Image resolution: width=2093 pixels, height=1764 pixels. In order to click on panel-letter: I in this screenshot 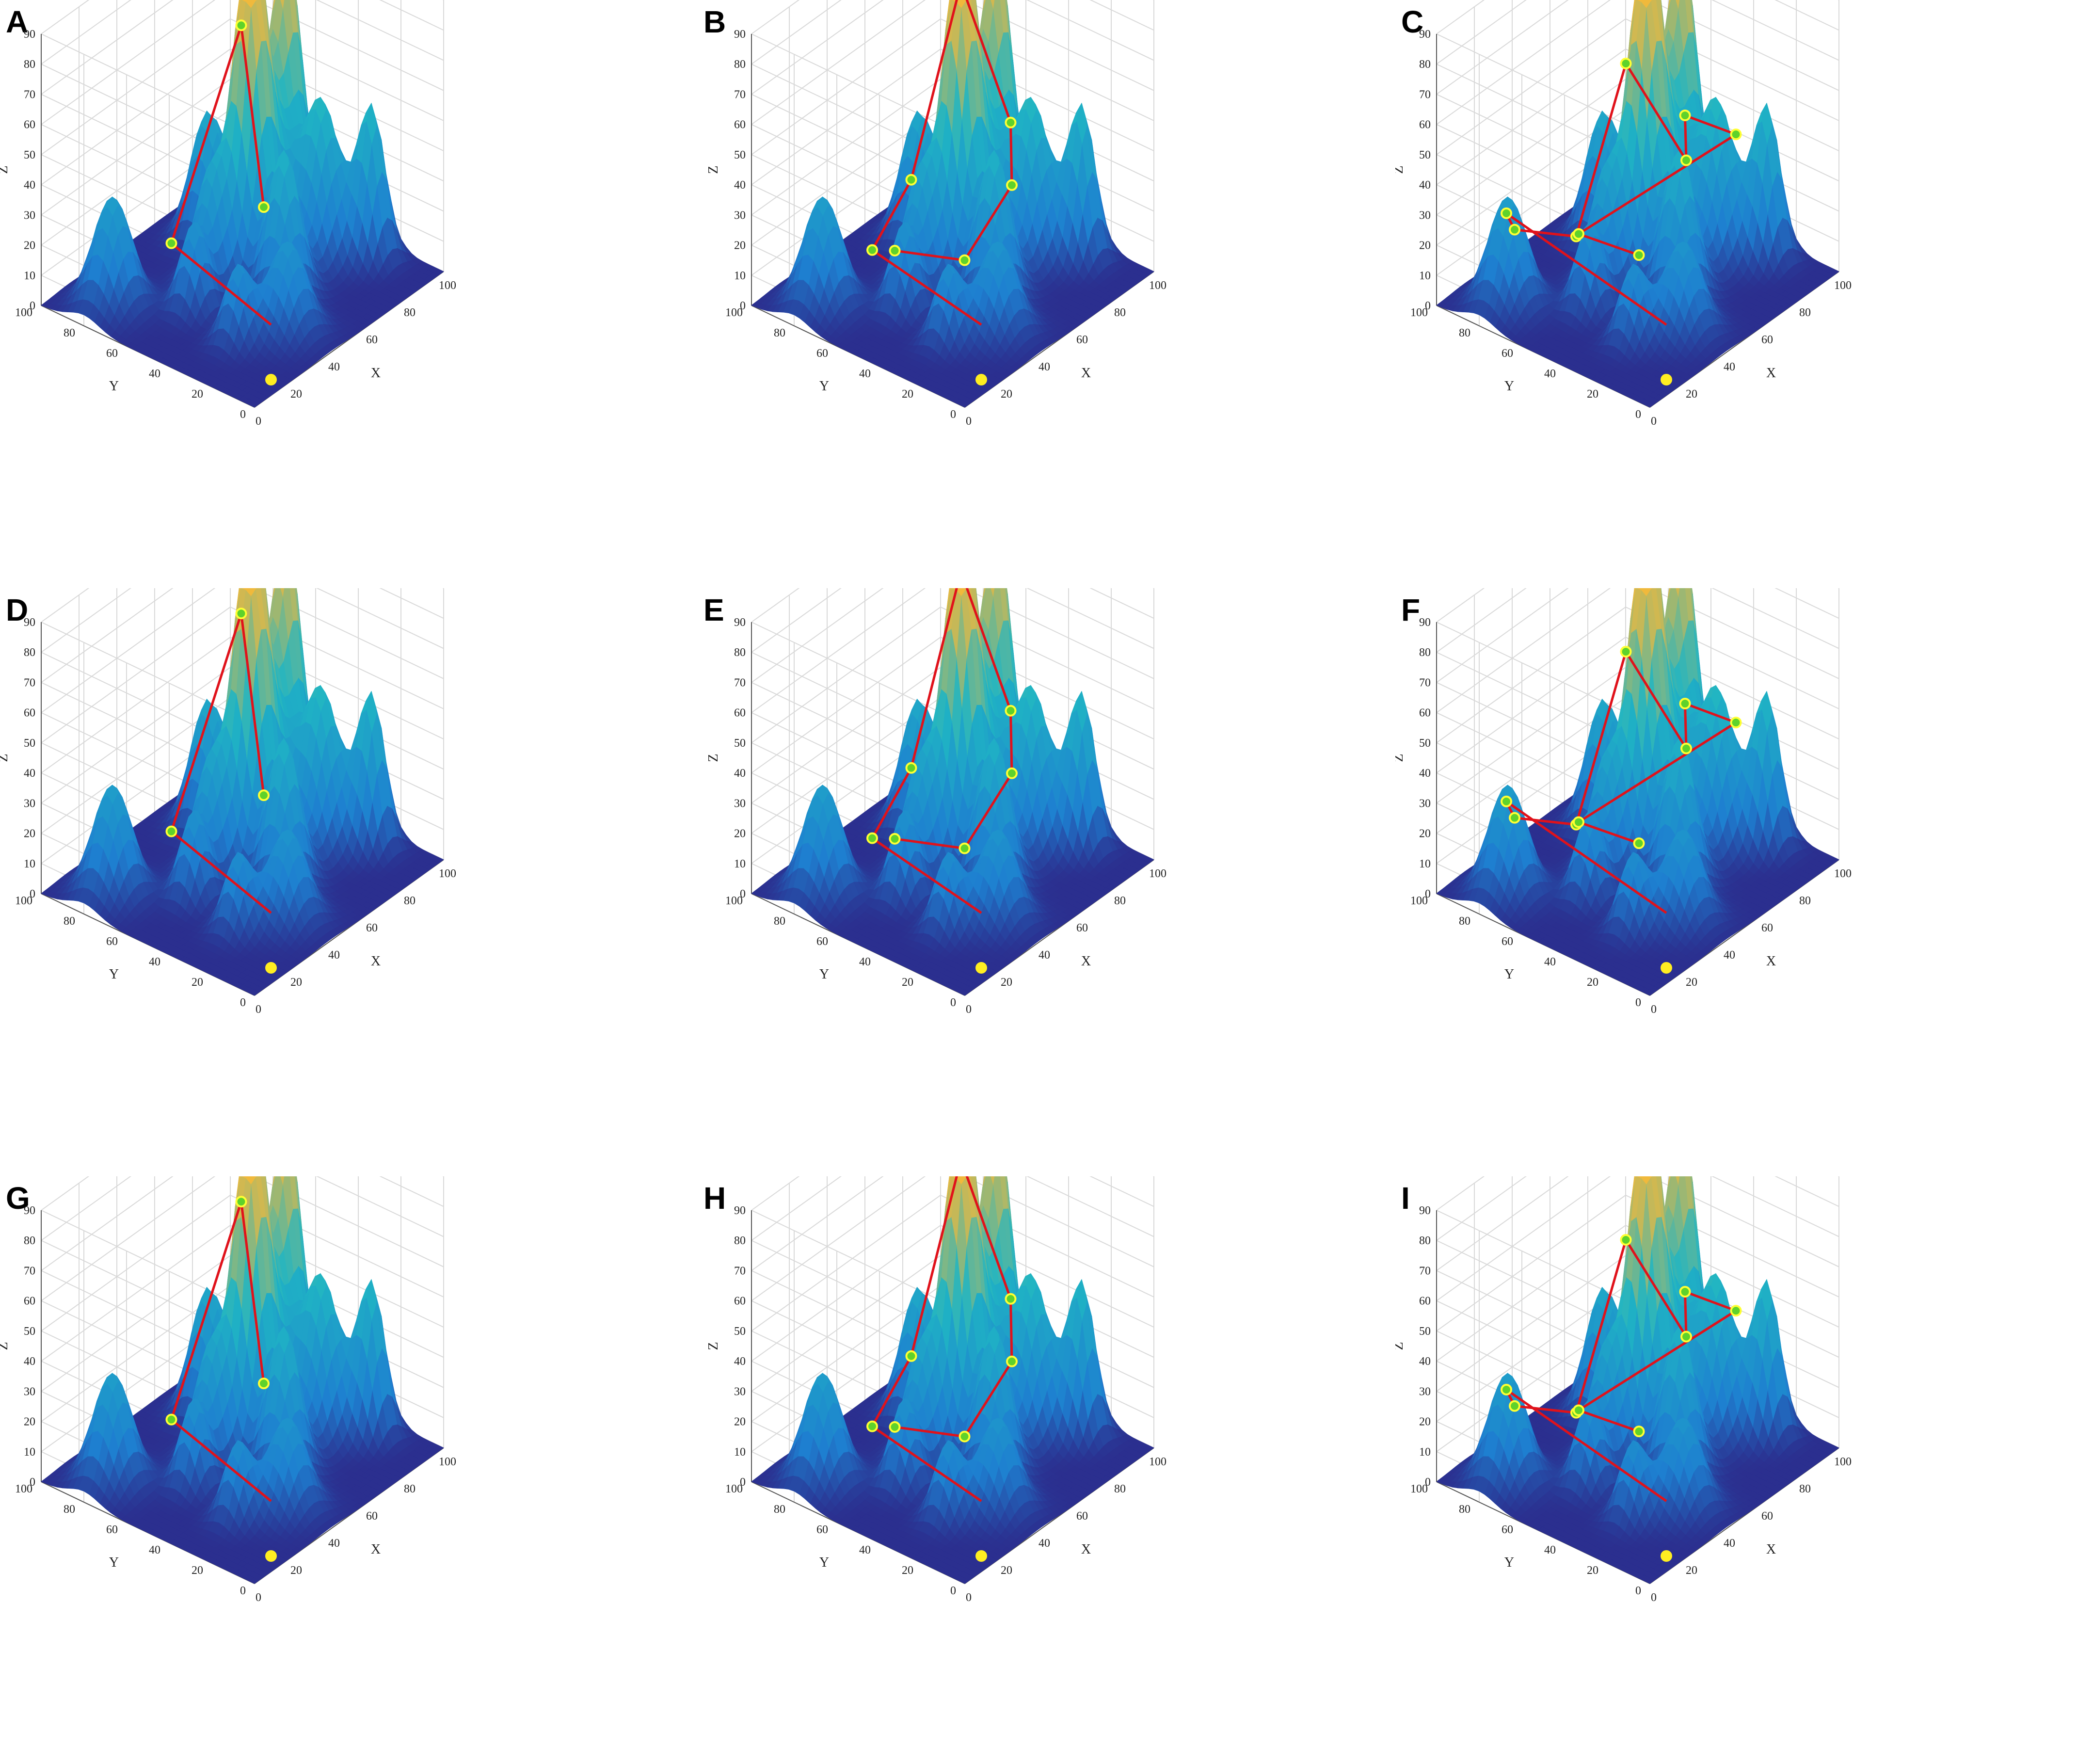, I will do `click(1405, 1198)`.